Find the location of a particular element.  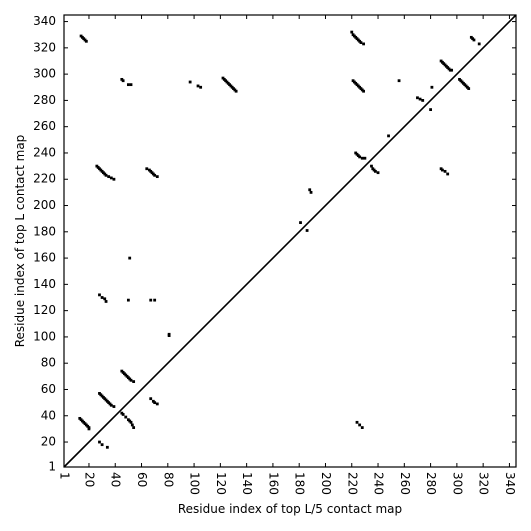

y-tick-label: 1 is located at coordinates (52, 467).